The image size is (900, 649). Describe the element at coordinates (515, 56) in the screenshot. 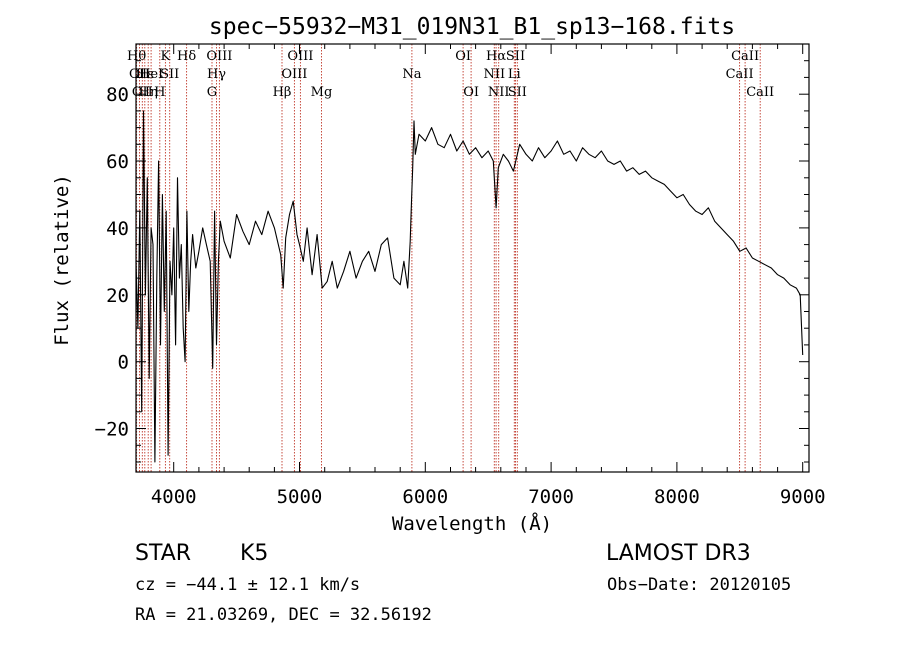

I see `line-label-24: SII` at that location.